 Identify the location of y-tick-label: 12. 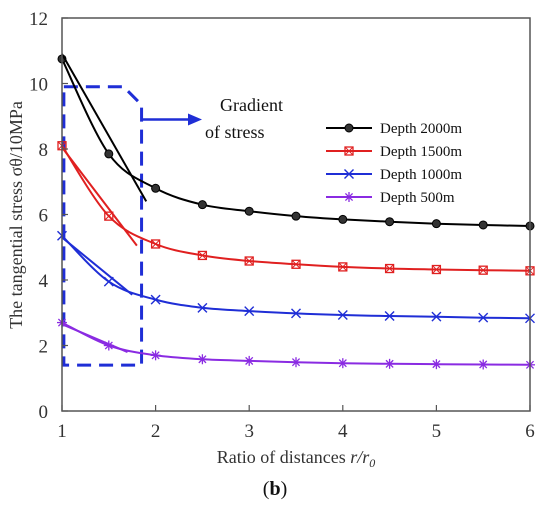
(38, 19).